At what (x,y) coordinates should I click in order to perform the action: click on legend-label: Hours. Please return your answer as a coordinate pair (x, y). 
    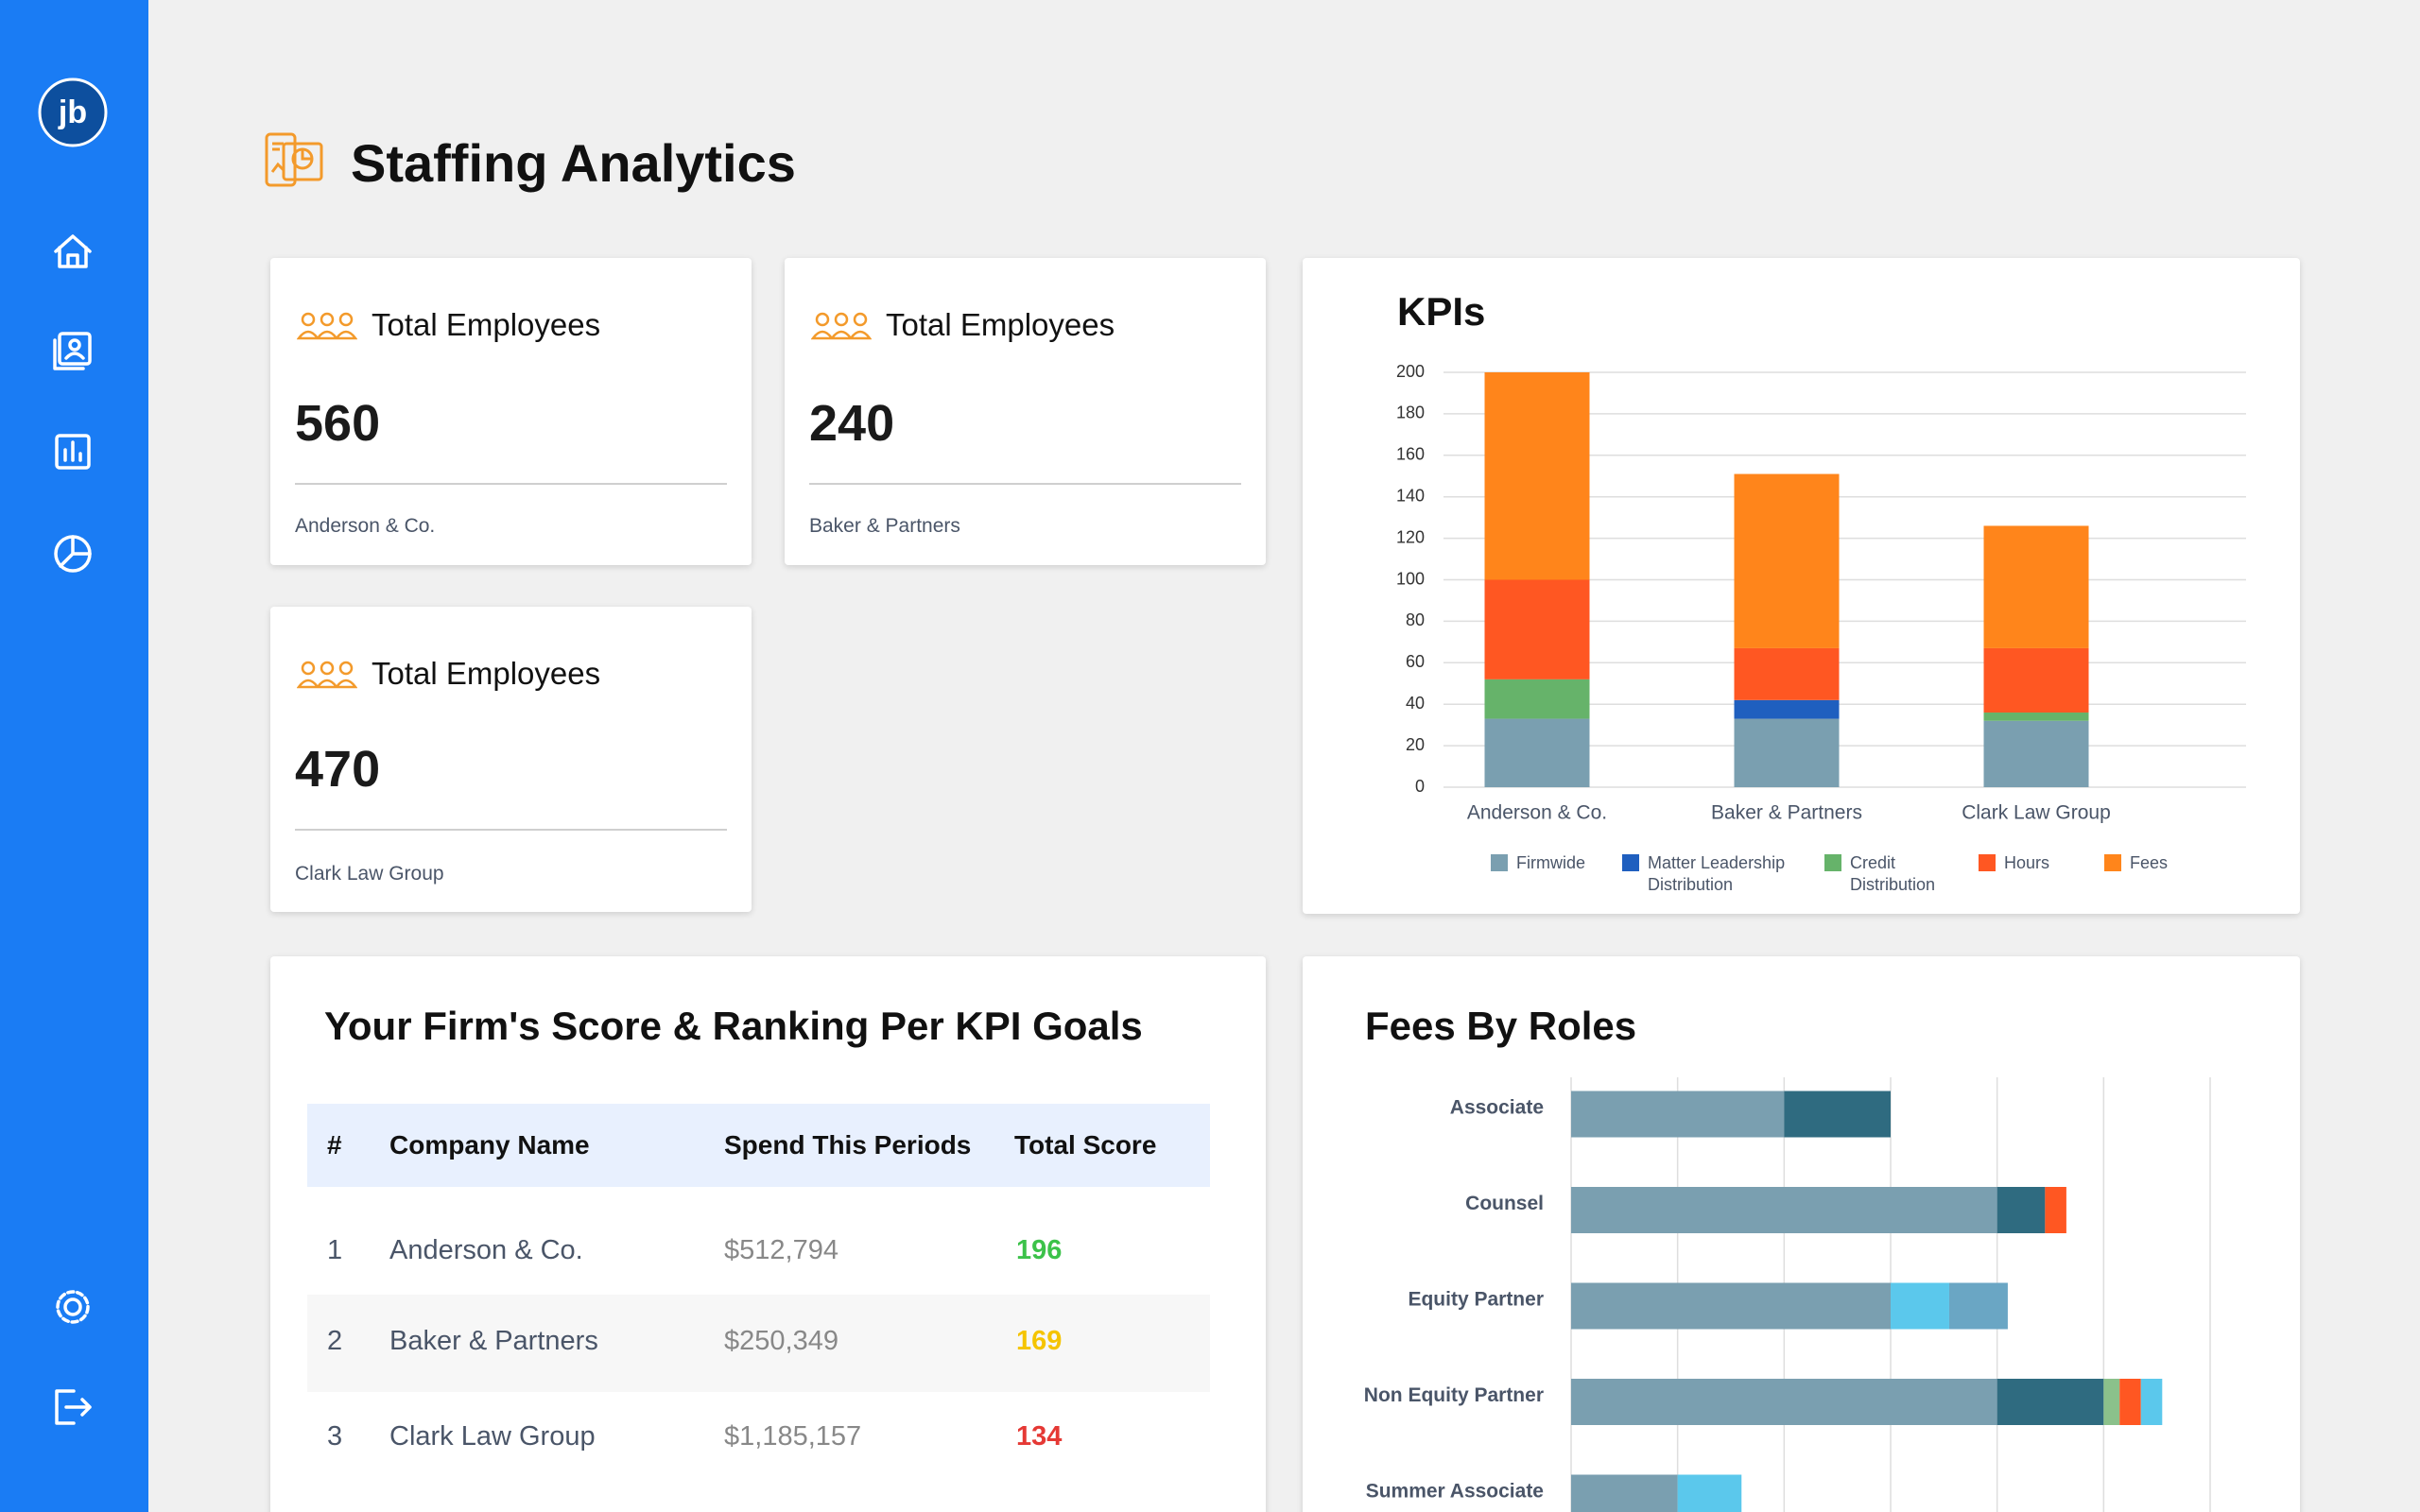
    Looking at the image, I should click on (2027, 862).